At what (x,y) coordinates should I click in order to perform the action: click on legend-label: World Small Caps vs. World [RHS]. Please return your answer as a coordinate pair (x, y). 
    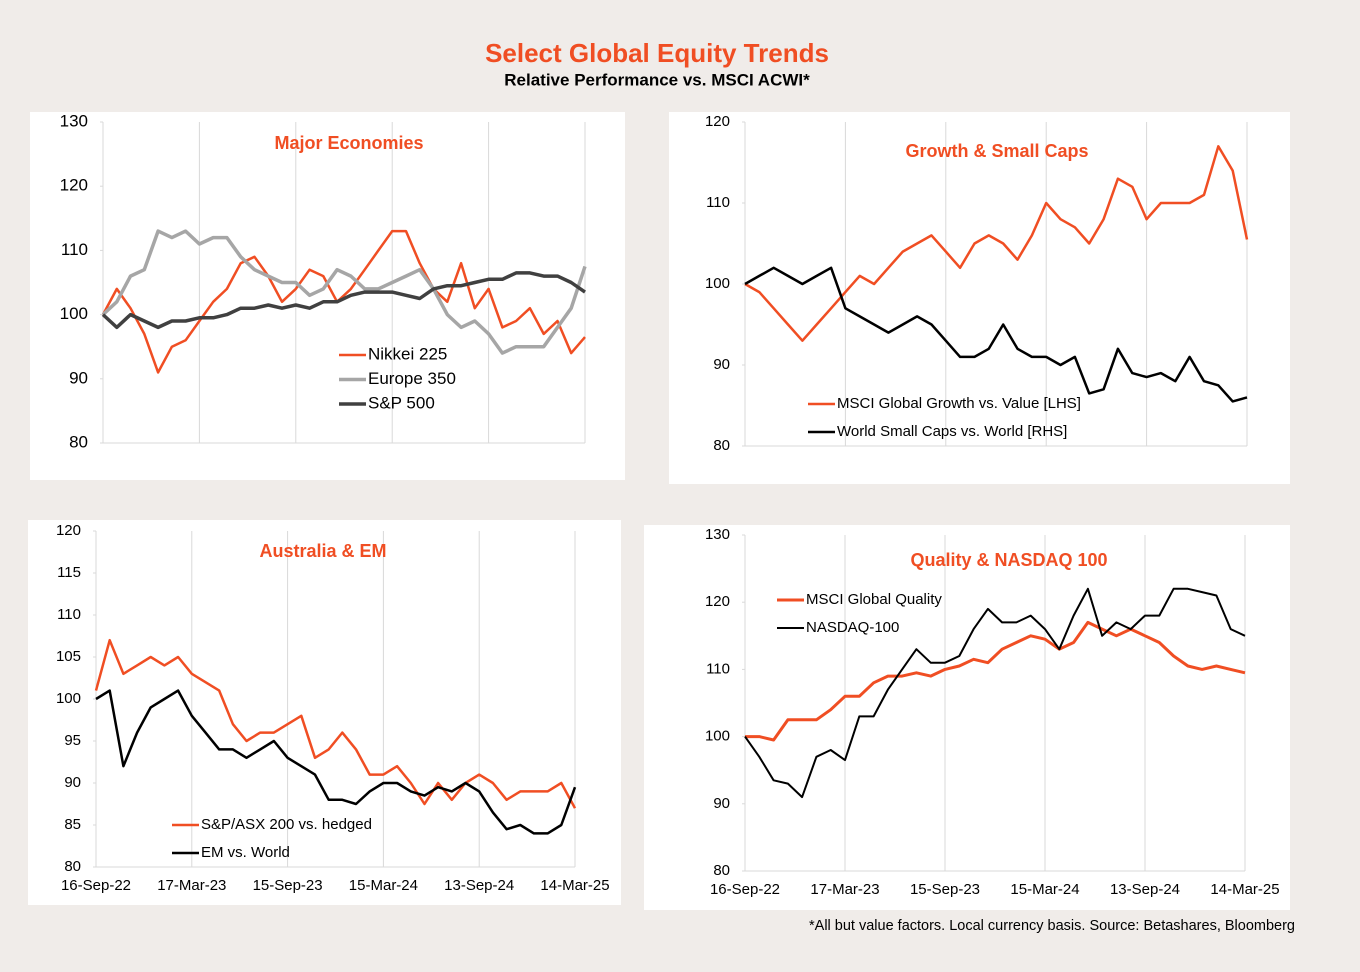
    Looking at the image, I should click on (952, 431).